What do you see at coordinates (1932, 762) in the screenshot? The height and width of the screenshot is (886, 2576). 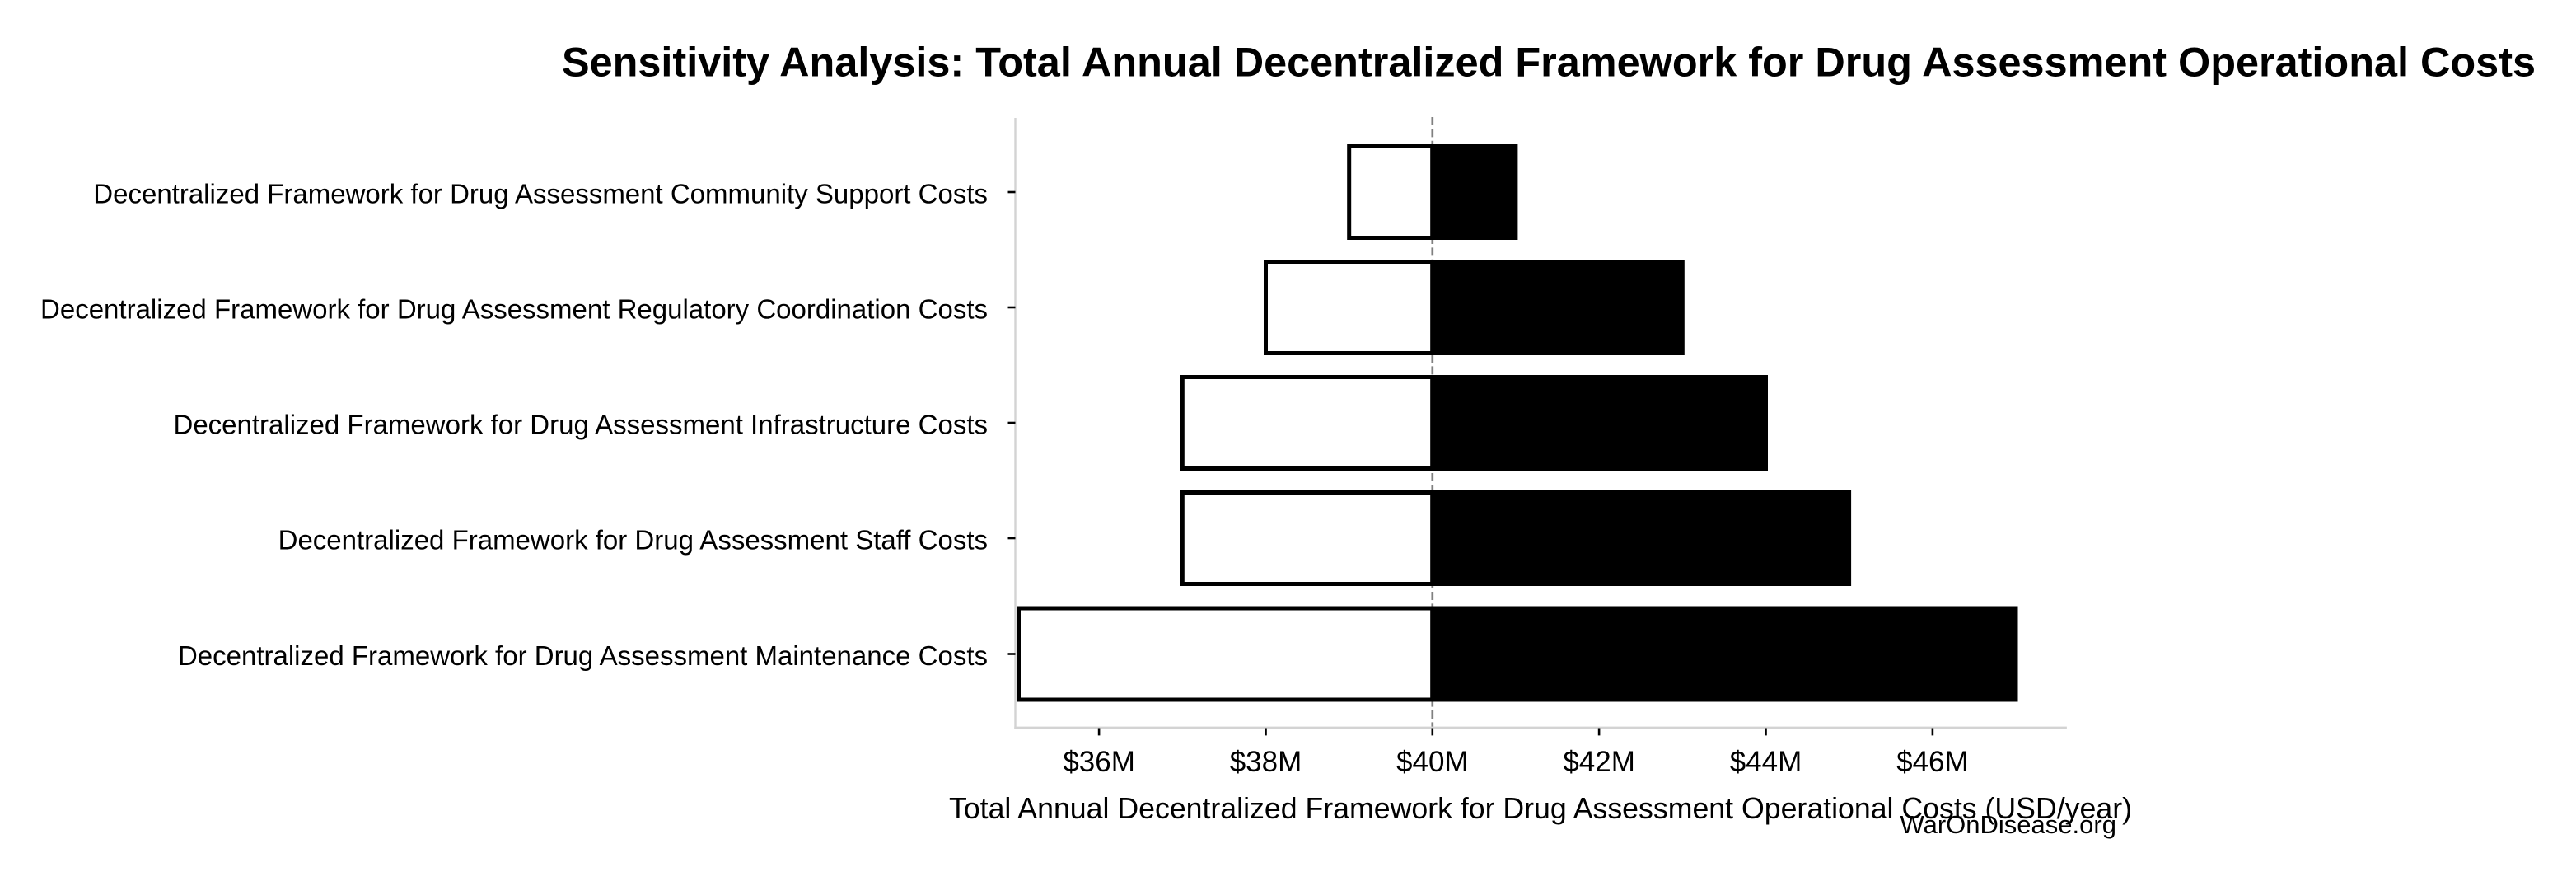 I see `svg-text: $46M` at bounding box center [1932, 762].